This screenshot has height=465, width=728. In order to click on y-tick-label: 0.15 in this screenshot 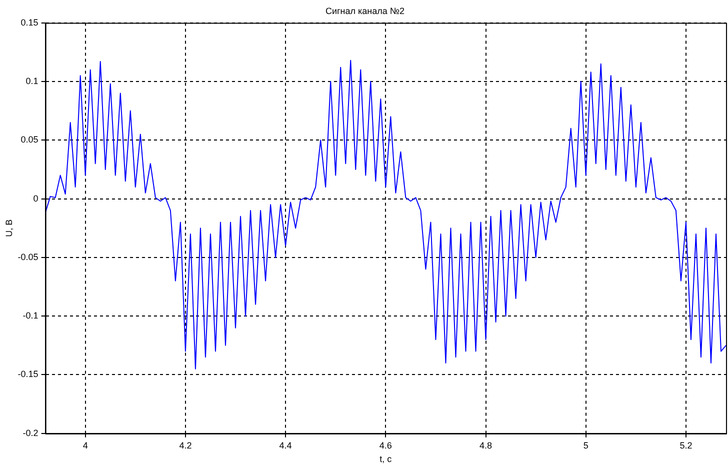, I will do `click(29, 22)`.